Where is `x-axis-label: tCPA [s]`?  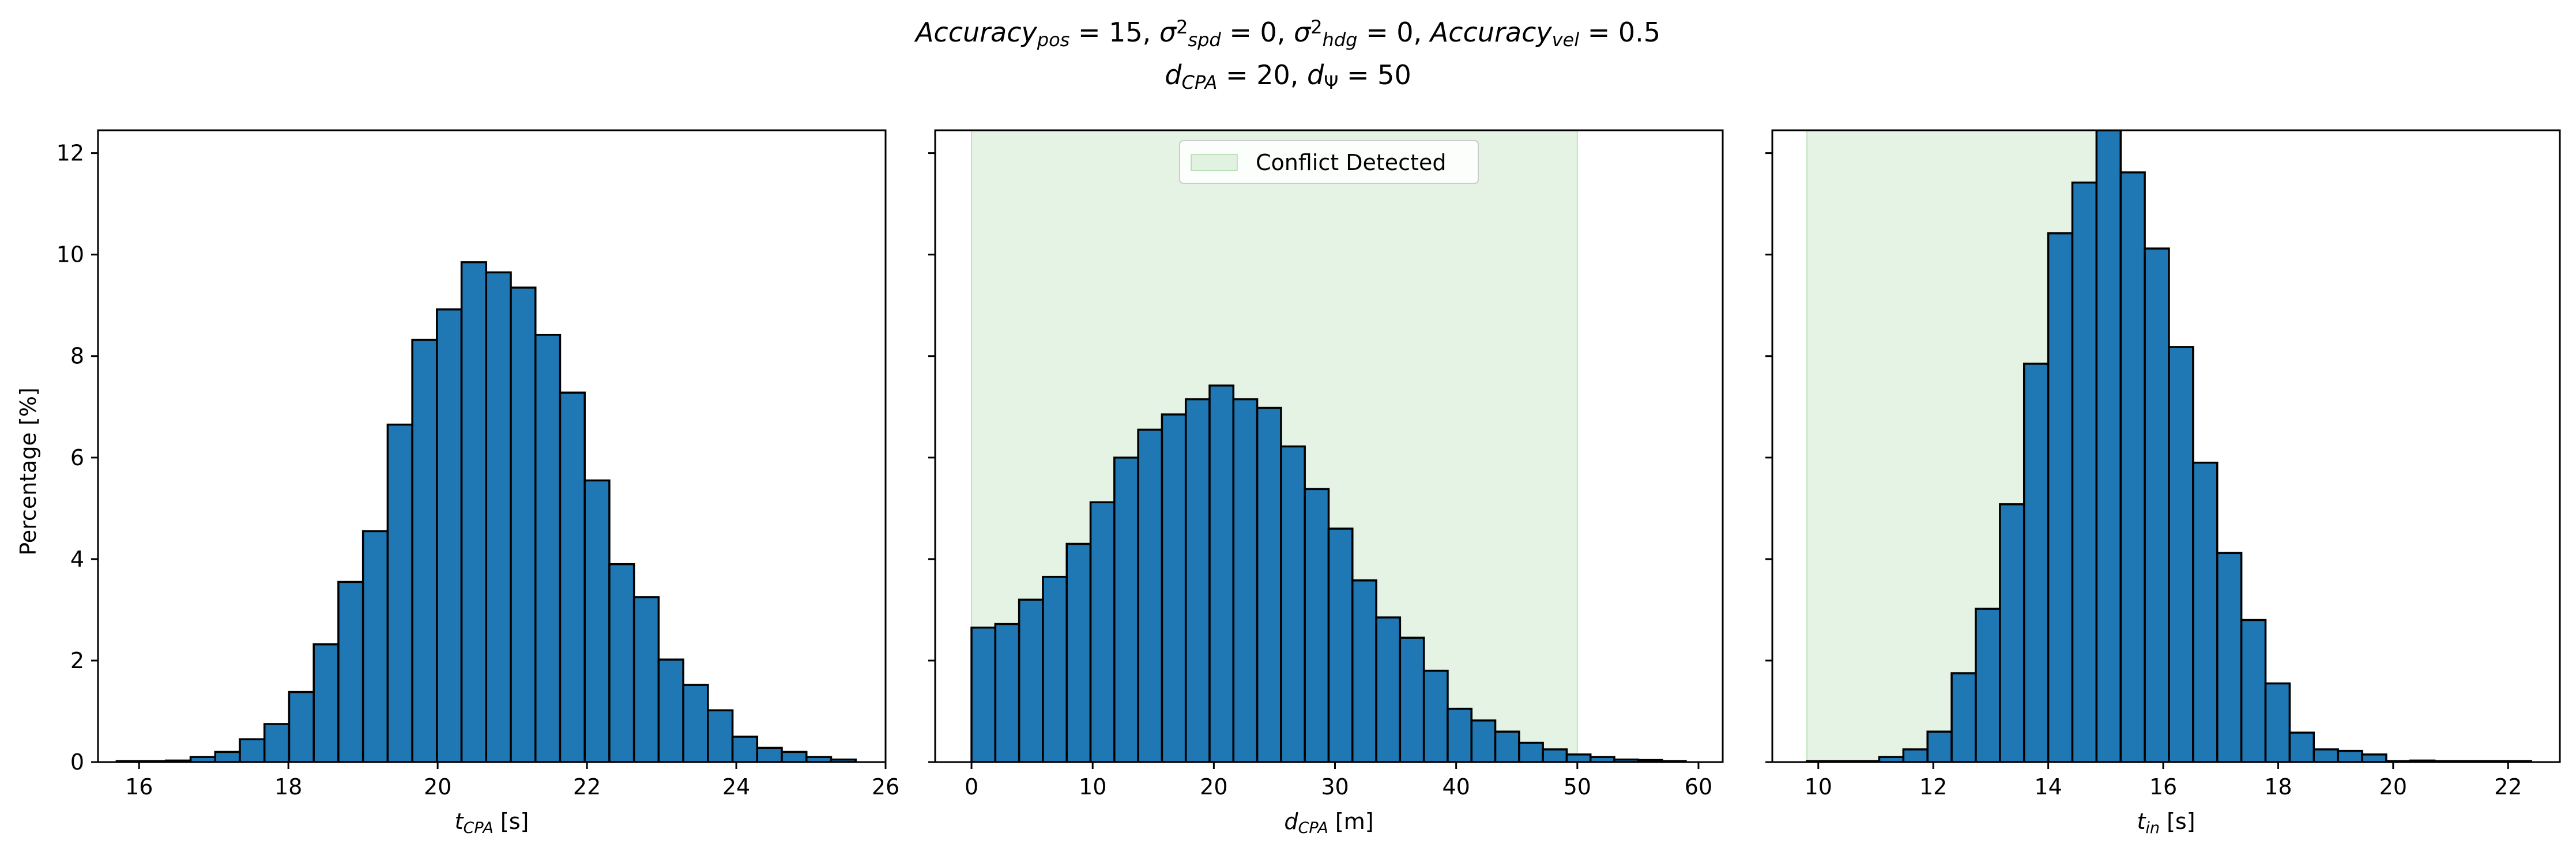
x-axis-label: tCPA [s] is located at coordinates (492, 823).